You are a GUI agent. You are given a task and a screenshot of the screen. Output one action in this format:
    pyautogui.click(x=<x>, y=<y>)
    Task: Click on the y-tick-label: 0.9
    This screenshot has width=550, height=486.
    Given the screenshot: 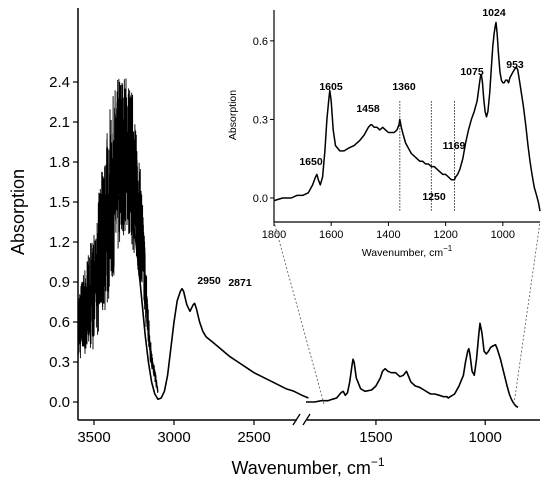 What is the action you would take?
    pyautogui.click(x=59, y=282)
    